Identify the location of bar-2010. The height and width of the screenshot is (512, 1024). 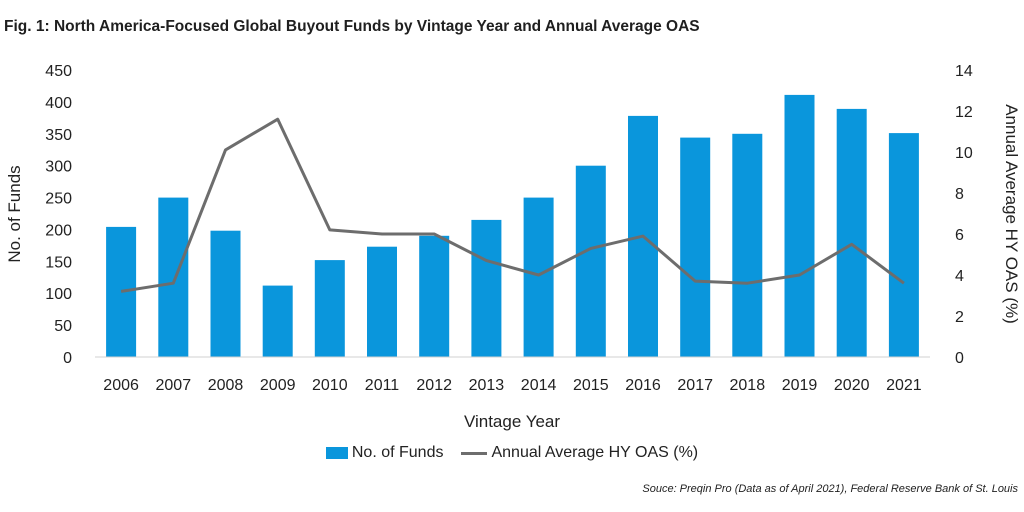
(329, 308).